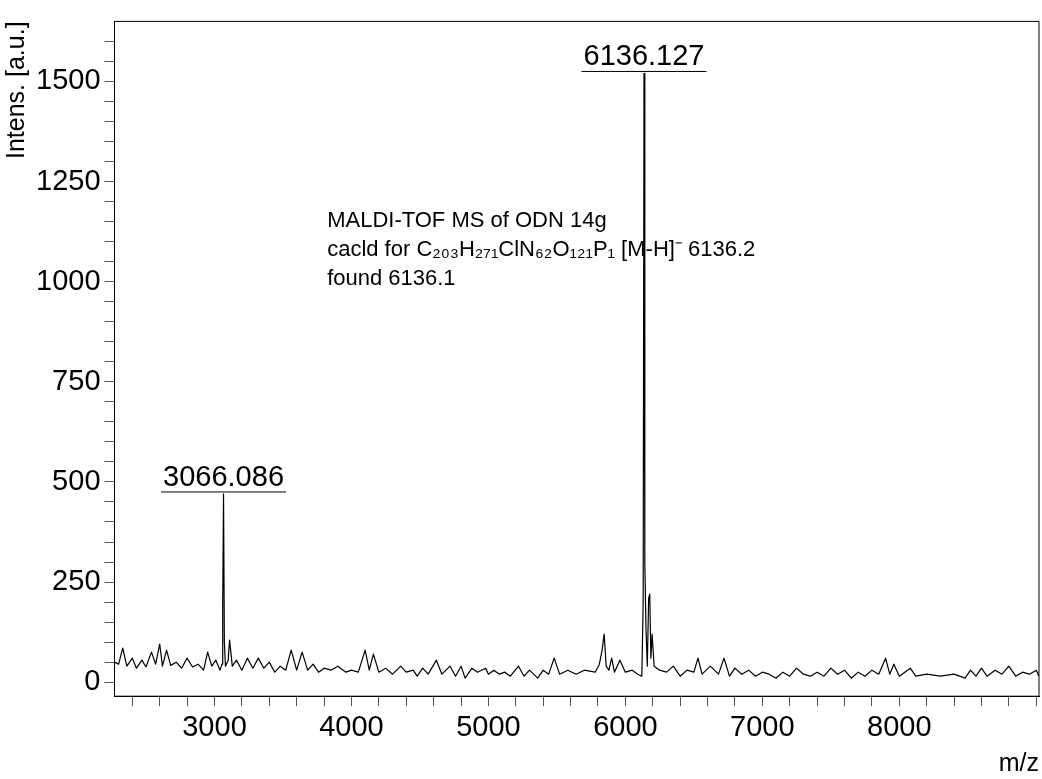 This screenshot has height=779, width=1042. I want to click on y-axis-title: Intens. [a.u.], so click(14, 90).